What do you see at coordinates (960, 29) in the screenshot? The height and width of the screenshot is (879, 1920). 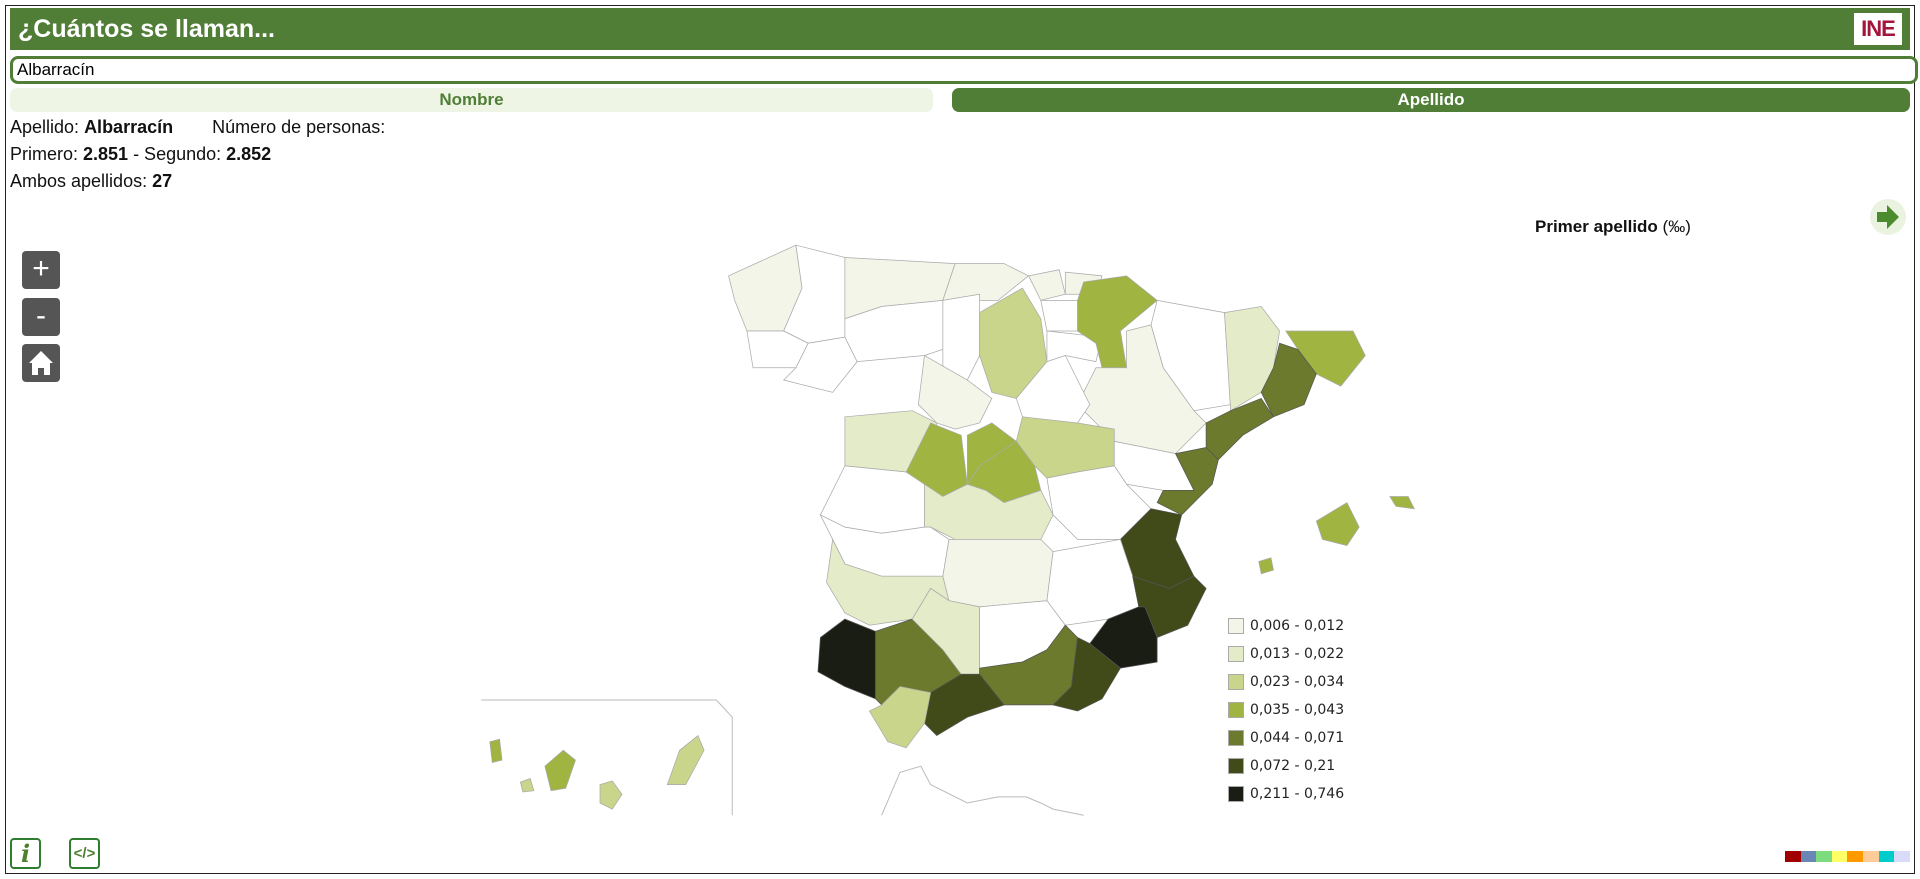 I see `header: ¿Cuántos se llaman... INE` at bounding box center [960, 29].